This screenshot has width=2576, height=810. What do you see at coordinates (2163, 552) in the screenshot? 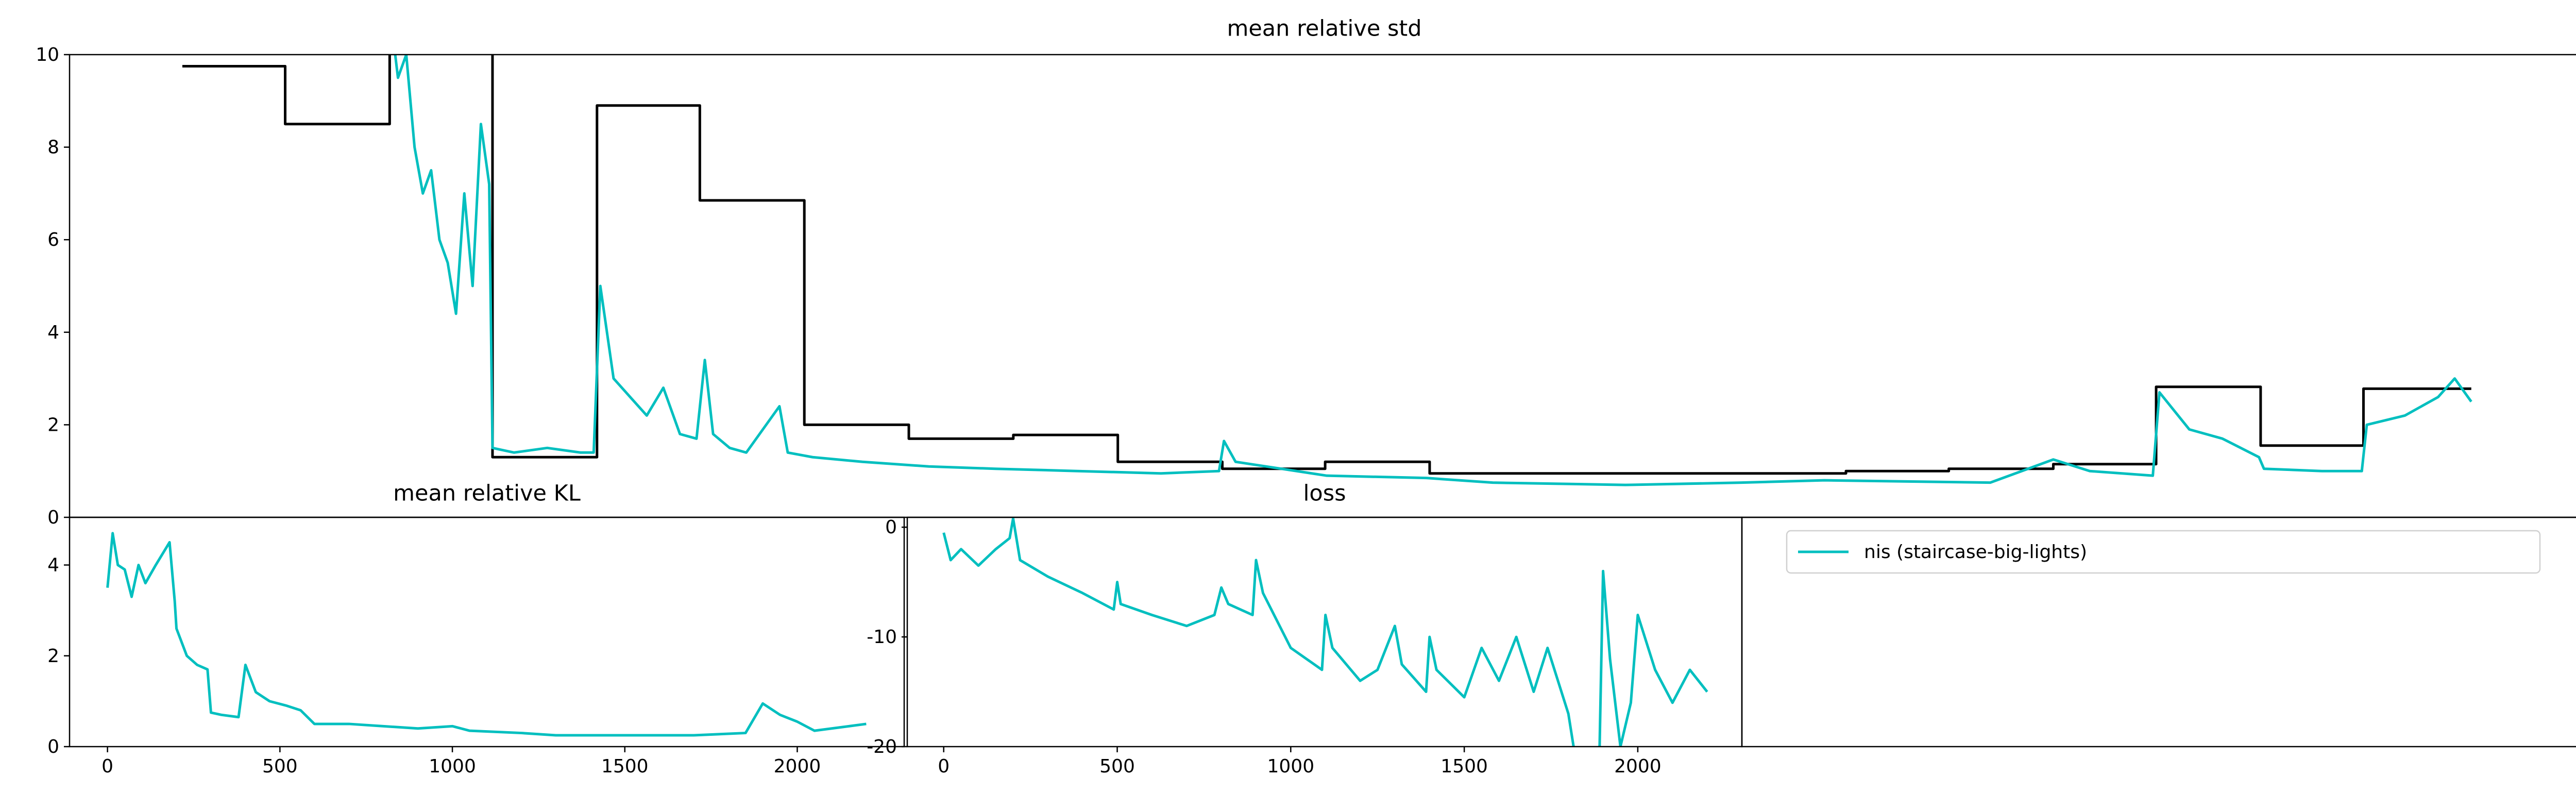
I see `legend-box` at bounding box center [2163, 552].